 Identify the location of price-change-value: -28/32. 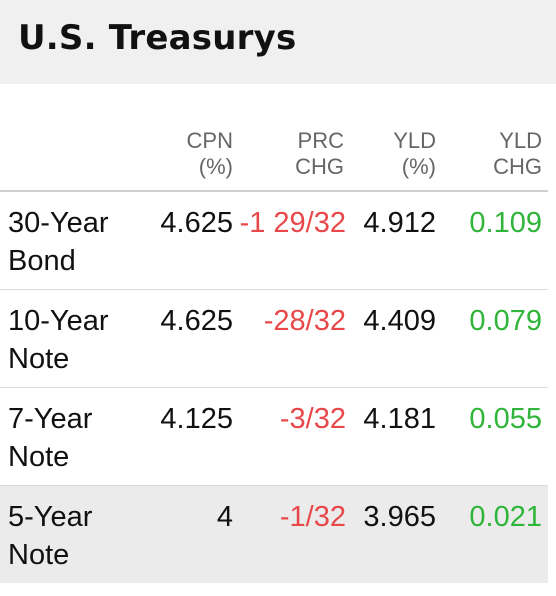
(304, 320).